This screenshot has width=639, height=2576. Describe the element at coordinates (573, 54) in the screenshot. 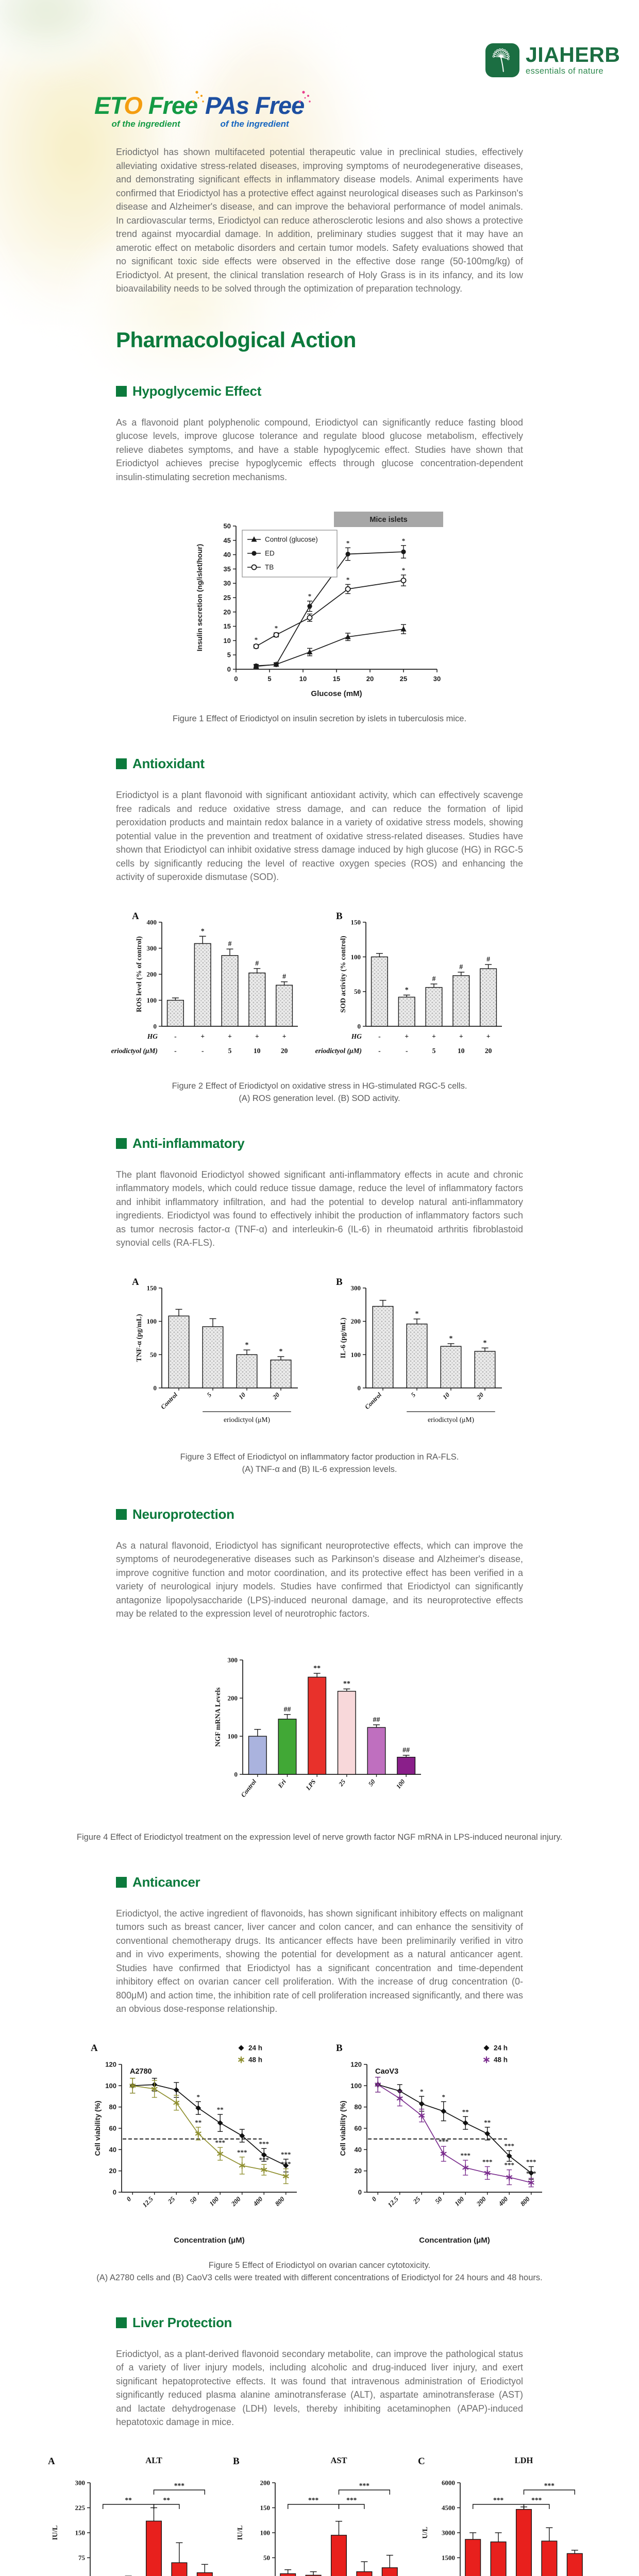

I see `brand-name: JIAHERB` at that location.